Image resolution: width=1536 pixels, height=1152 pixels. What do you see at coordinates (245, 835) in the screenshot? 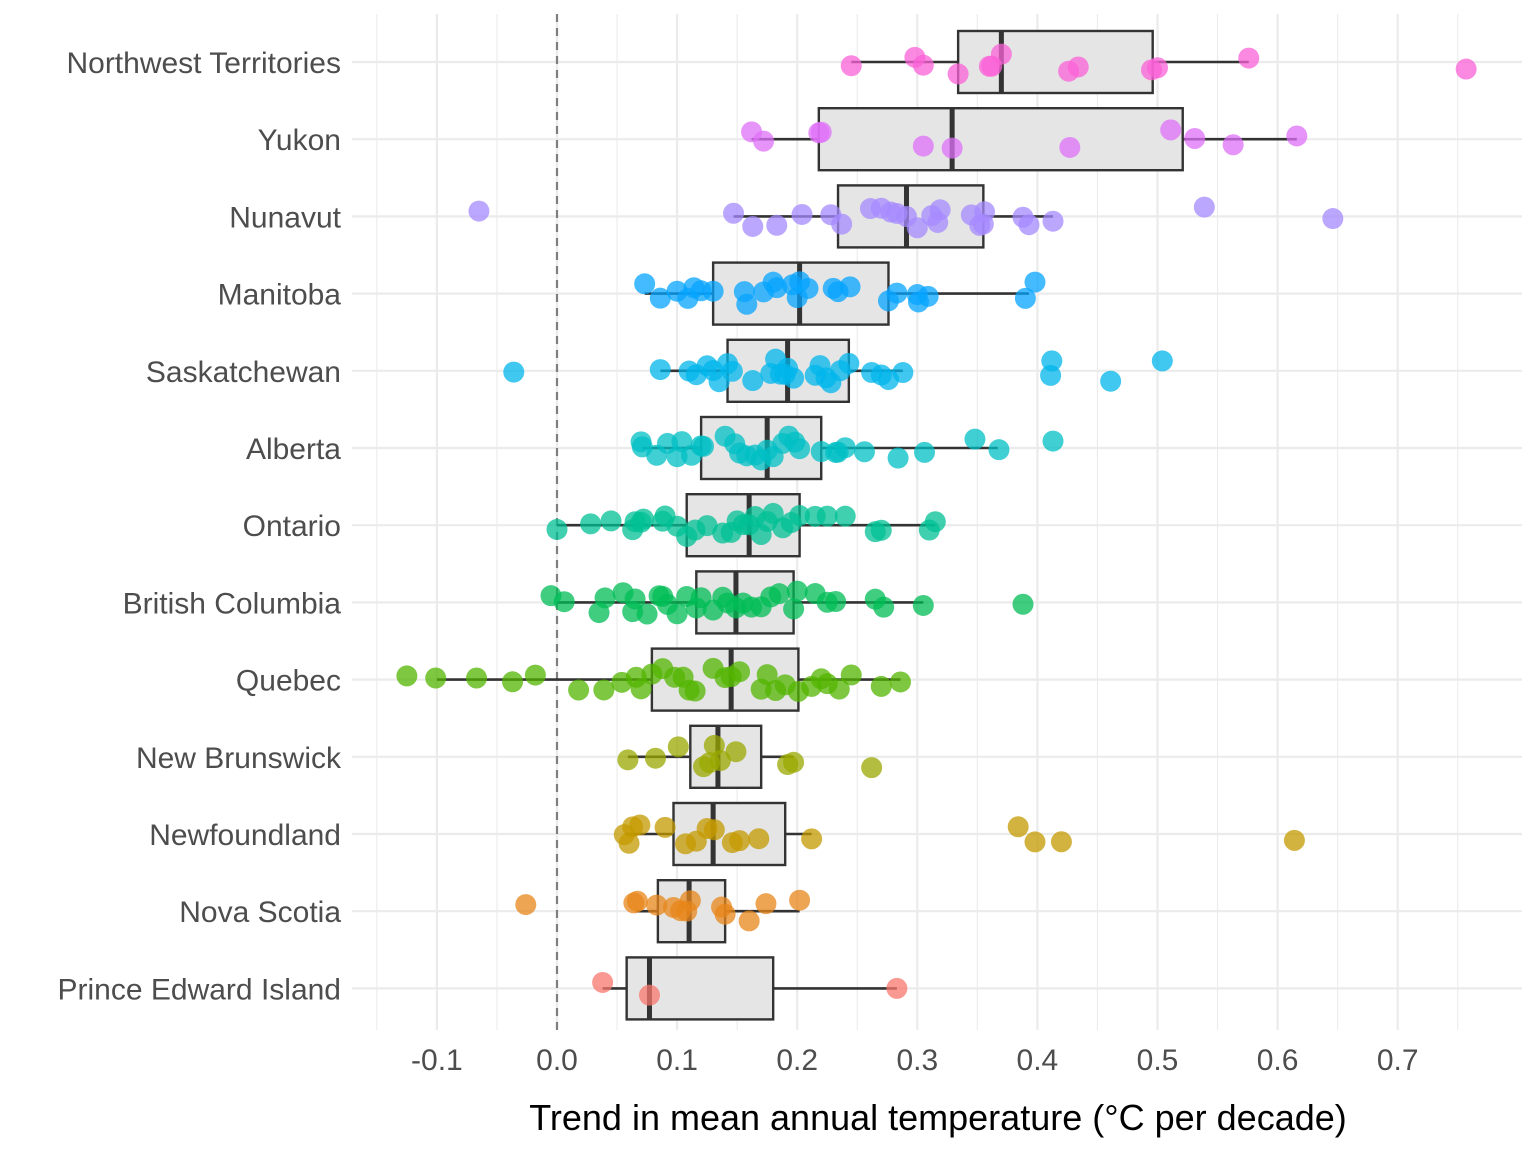
I see `y-tick-label: Newfoundland` at bounding box center [245, 835].